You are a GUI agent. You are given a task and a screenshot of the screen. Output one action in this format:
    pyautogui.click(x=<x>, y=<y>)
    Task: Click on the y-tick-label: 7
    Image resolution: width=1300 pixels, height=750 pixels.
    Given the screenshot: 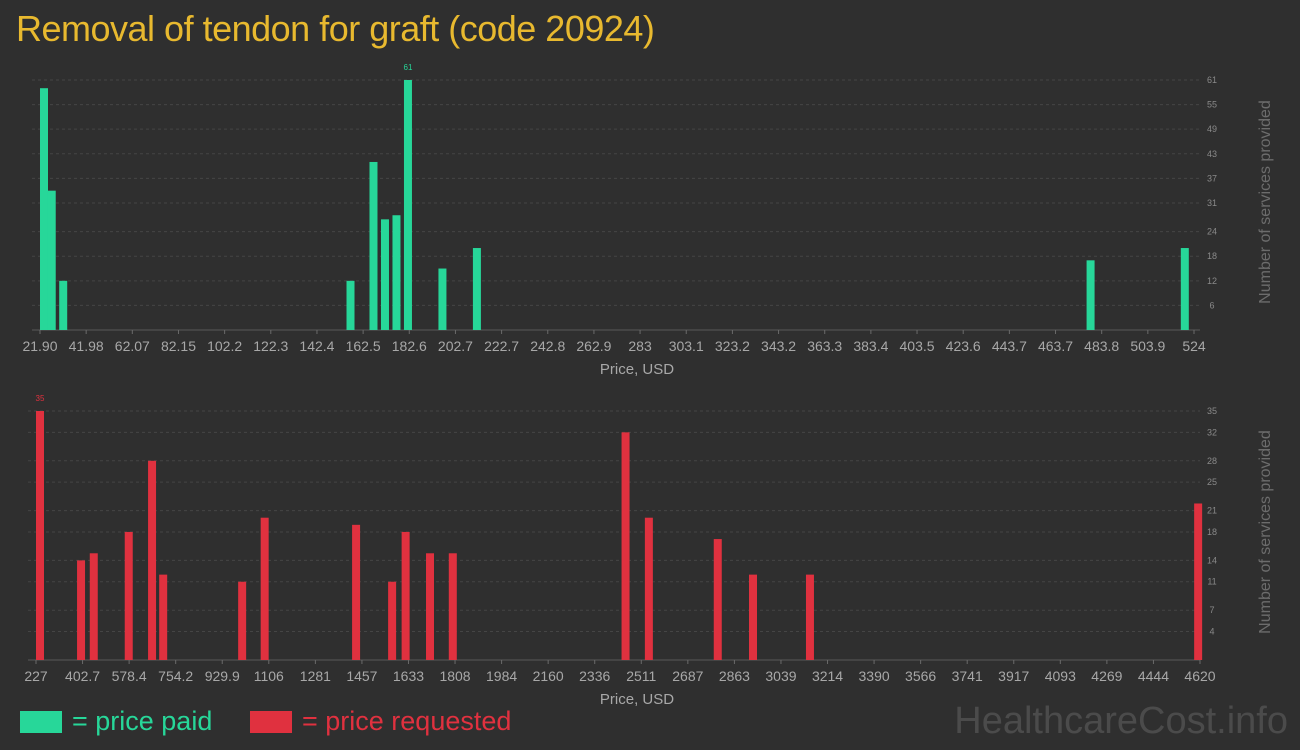 What is the action you would take?
    pyautogui.click(x=1211, y=610)
    